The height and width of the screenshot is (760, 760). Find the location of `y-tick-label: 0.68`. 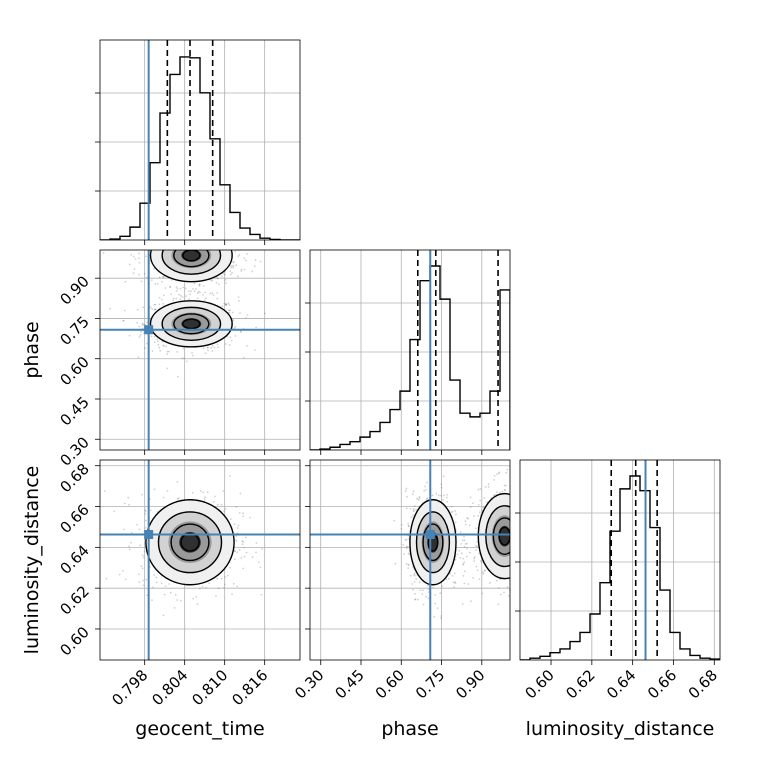

y-tick-label: 0.68 is located at coordinates (74, 478).